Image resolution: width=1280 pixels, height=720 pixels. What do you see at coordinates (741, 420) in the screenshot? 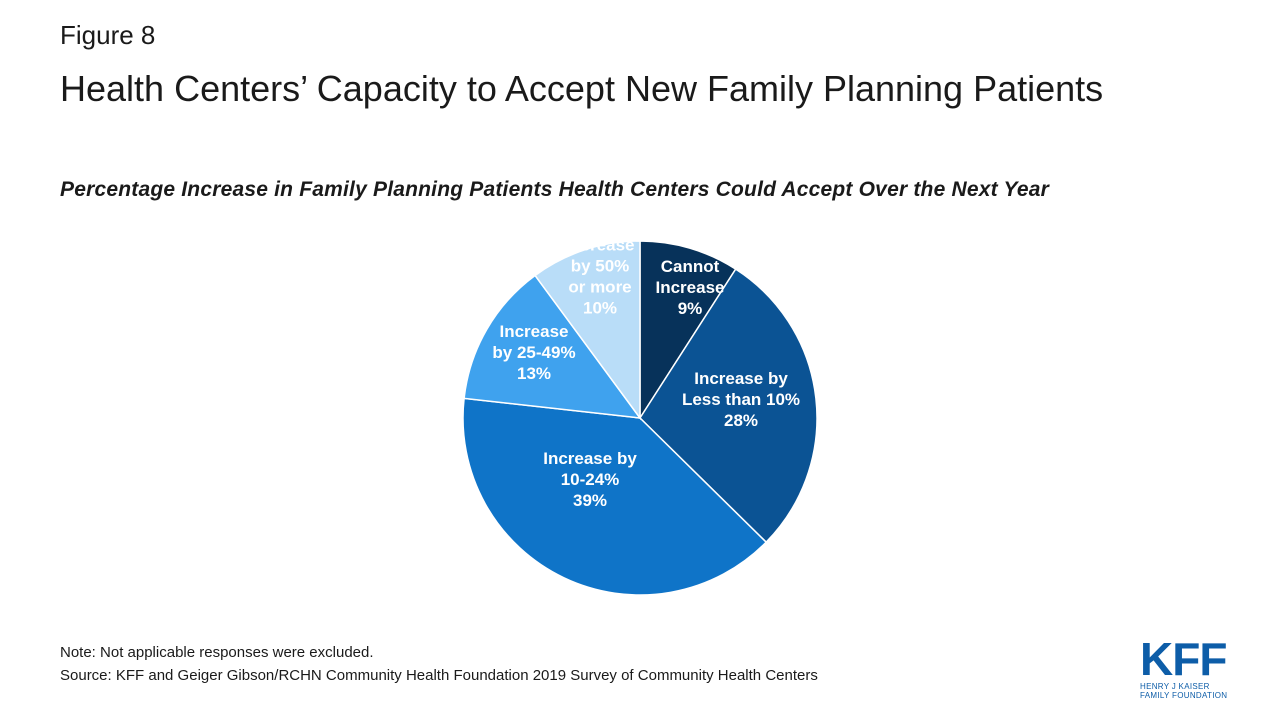
I see `pie-slice-label-line: 28%` at bounding box center [741, 420].